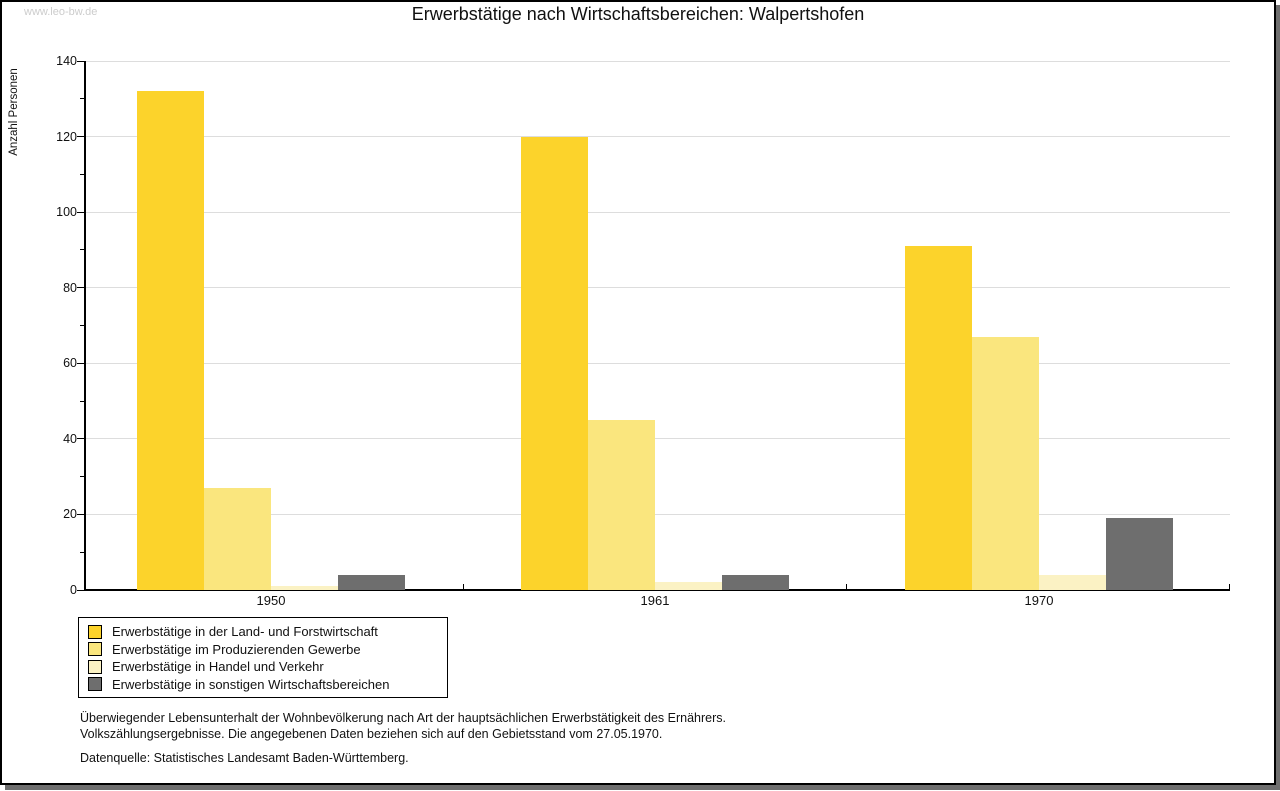  Describe the element at coordinates (218, 667) in the screenshot. I see `legend-label-3: Erwerbstätige in Handel und Verkehr` at that location.